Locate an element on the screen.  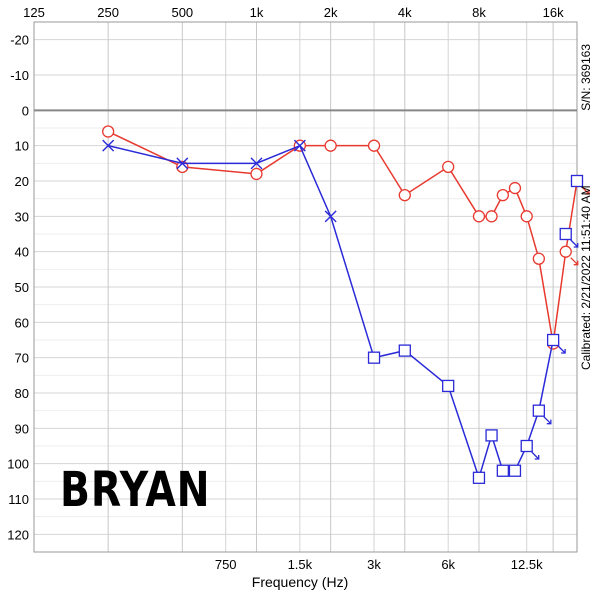
x-tick-label-top: 250 is located at coordinates (108, 12).